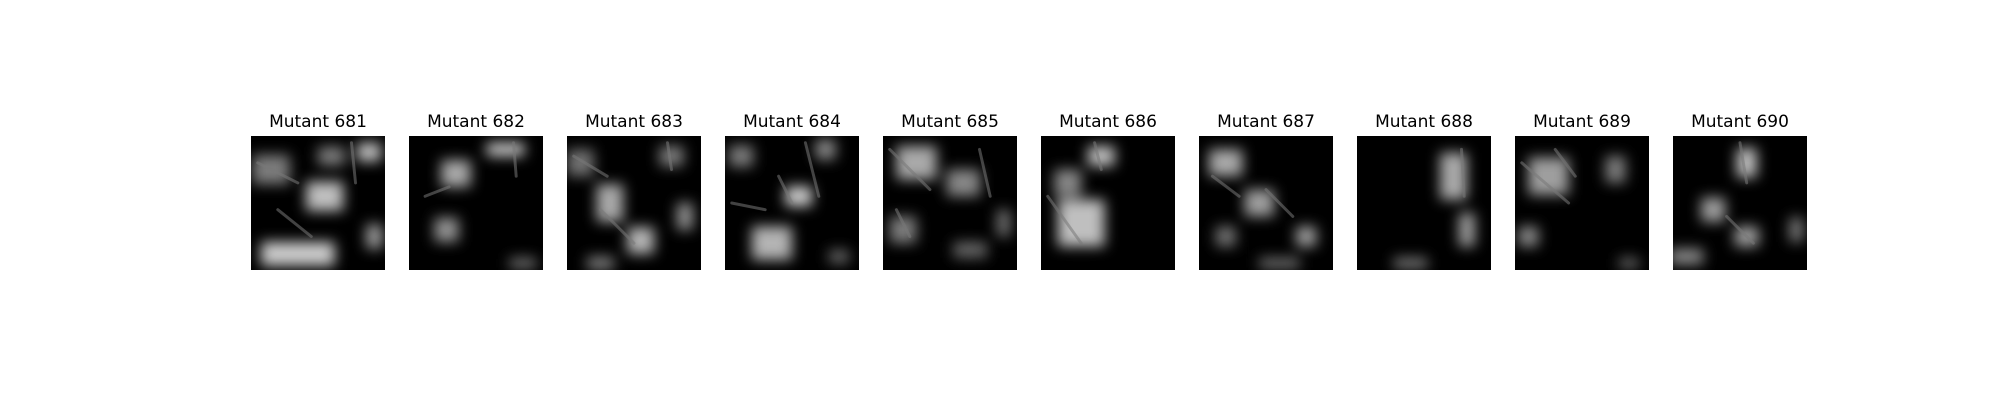  I want to click on mutant-panel: Mutant 687, so click(1266, 192).